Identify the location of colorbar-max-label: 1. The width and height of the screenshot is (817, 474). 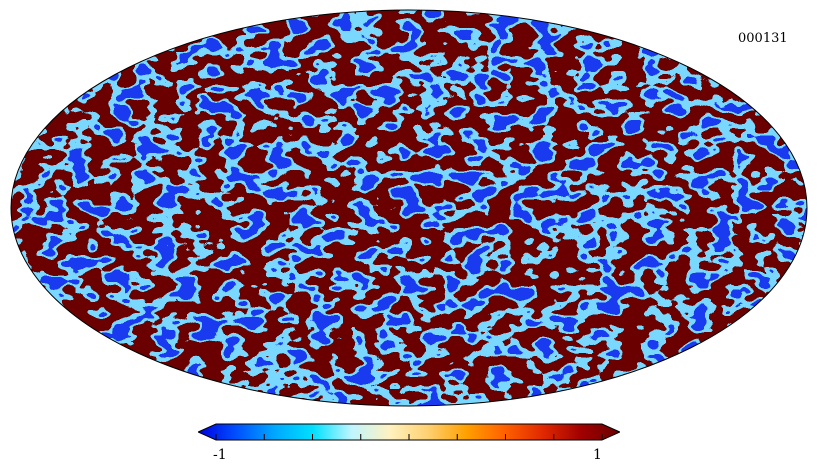
(597, 455).